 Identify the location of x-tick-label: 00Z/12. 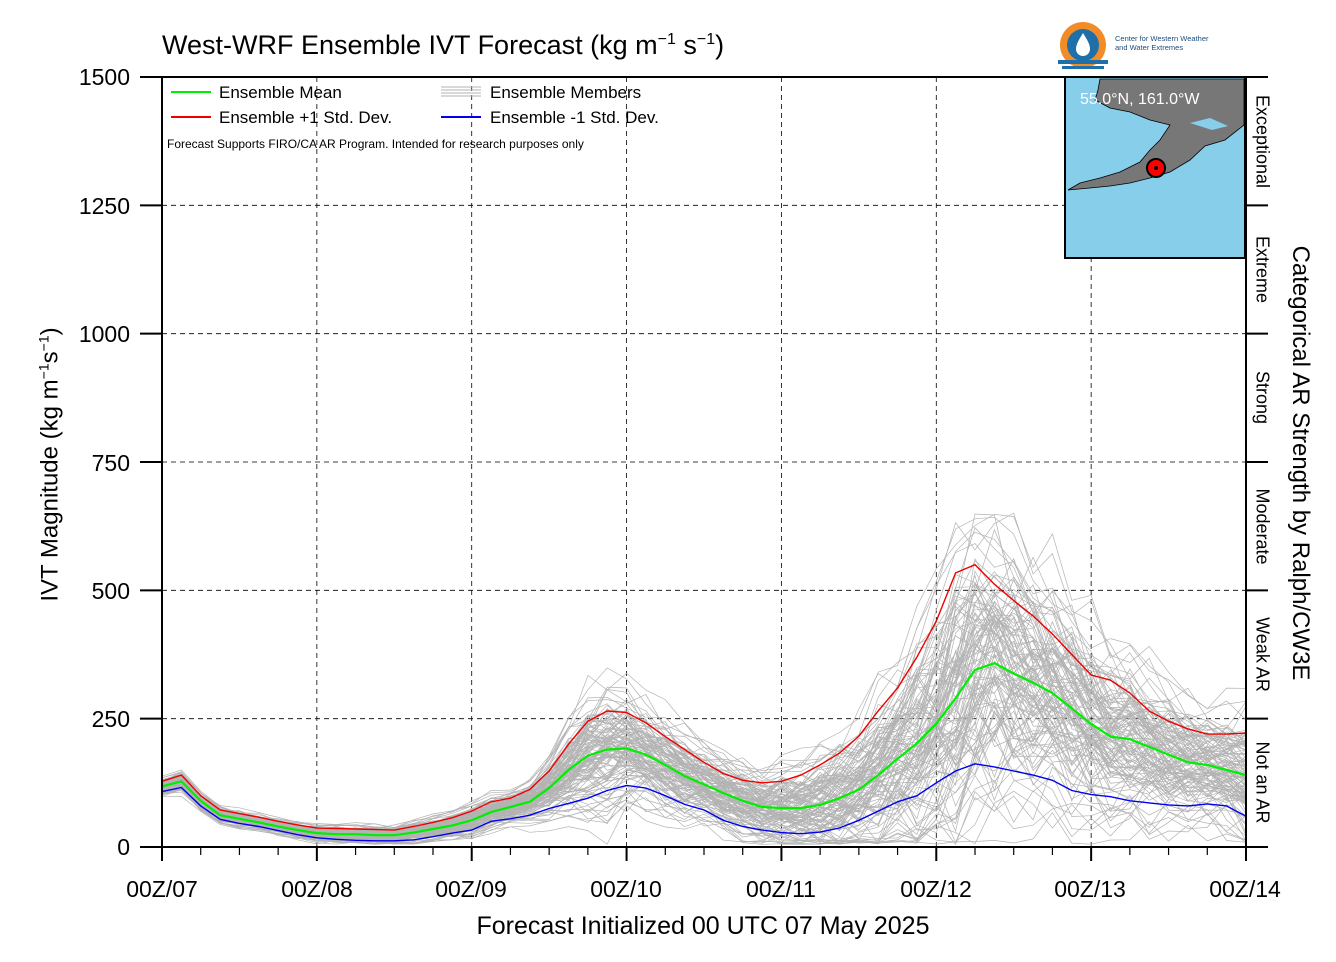
(936, 889).